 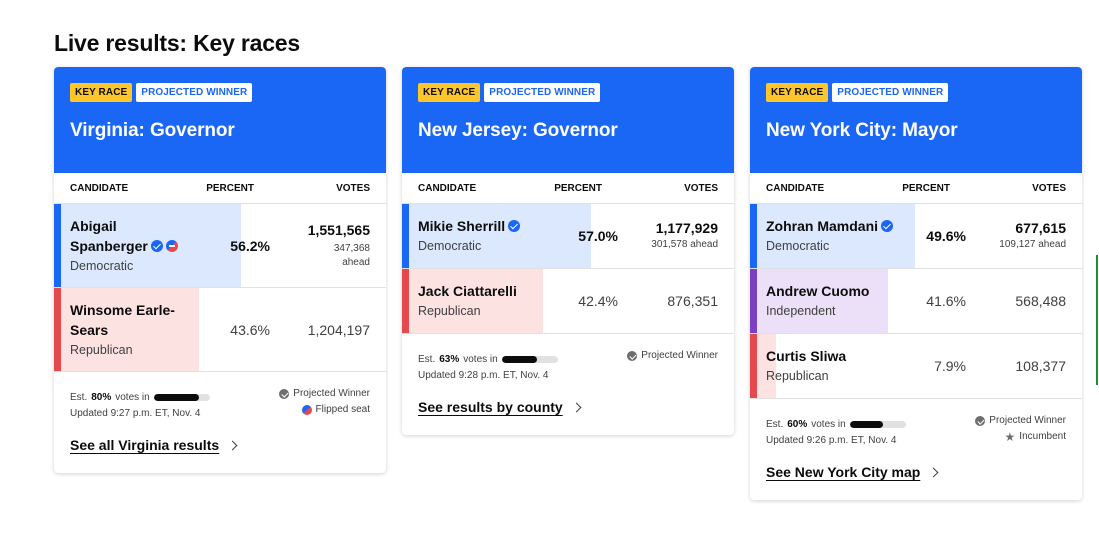 I want to click on candidate-votes: 568,488, so click(x=1040, y=301).